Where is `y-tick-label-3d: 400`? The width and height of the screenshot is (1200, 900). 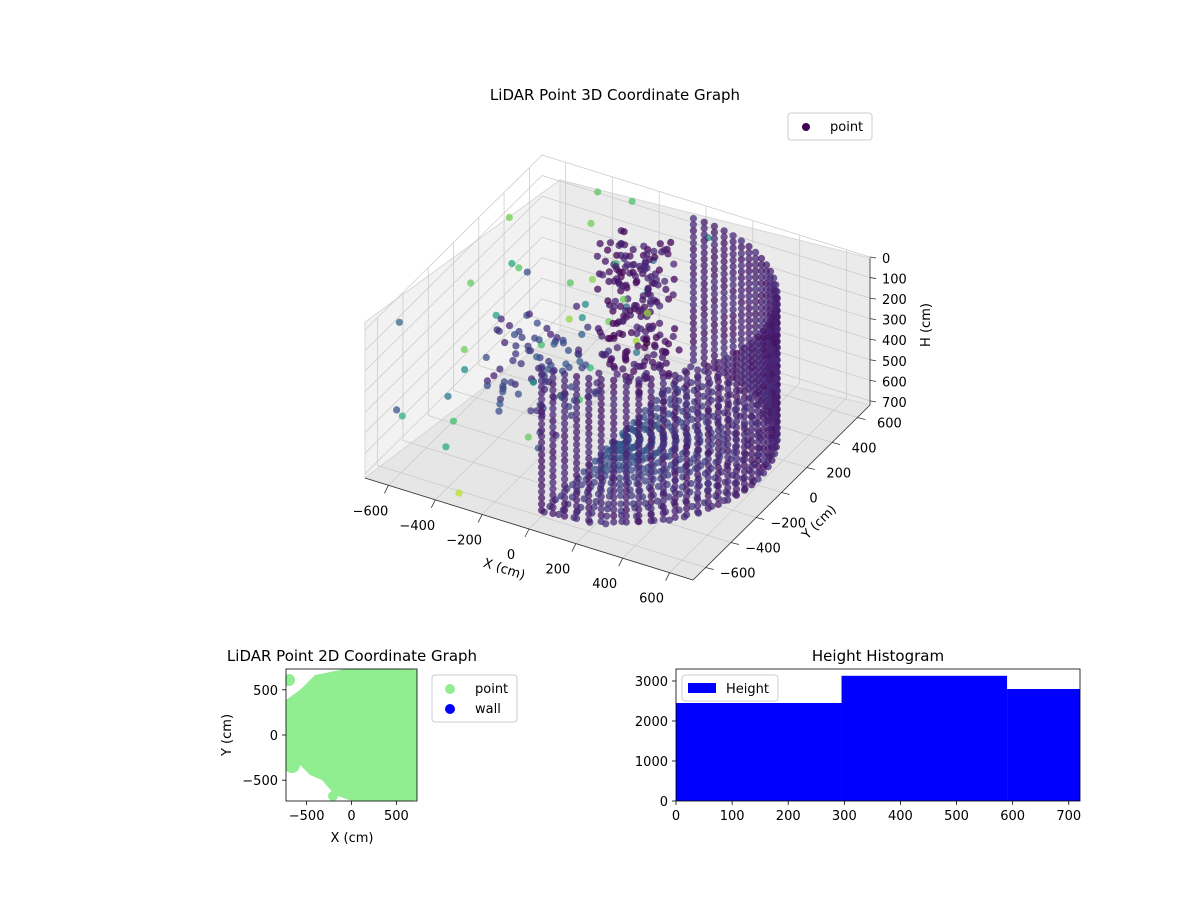 y-tick-label-3d: 400 is located at coordinates (864, 449).